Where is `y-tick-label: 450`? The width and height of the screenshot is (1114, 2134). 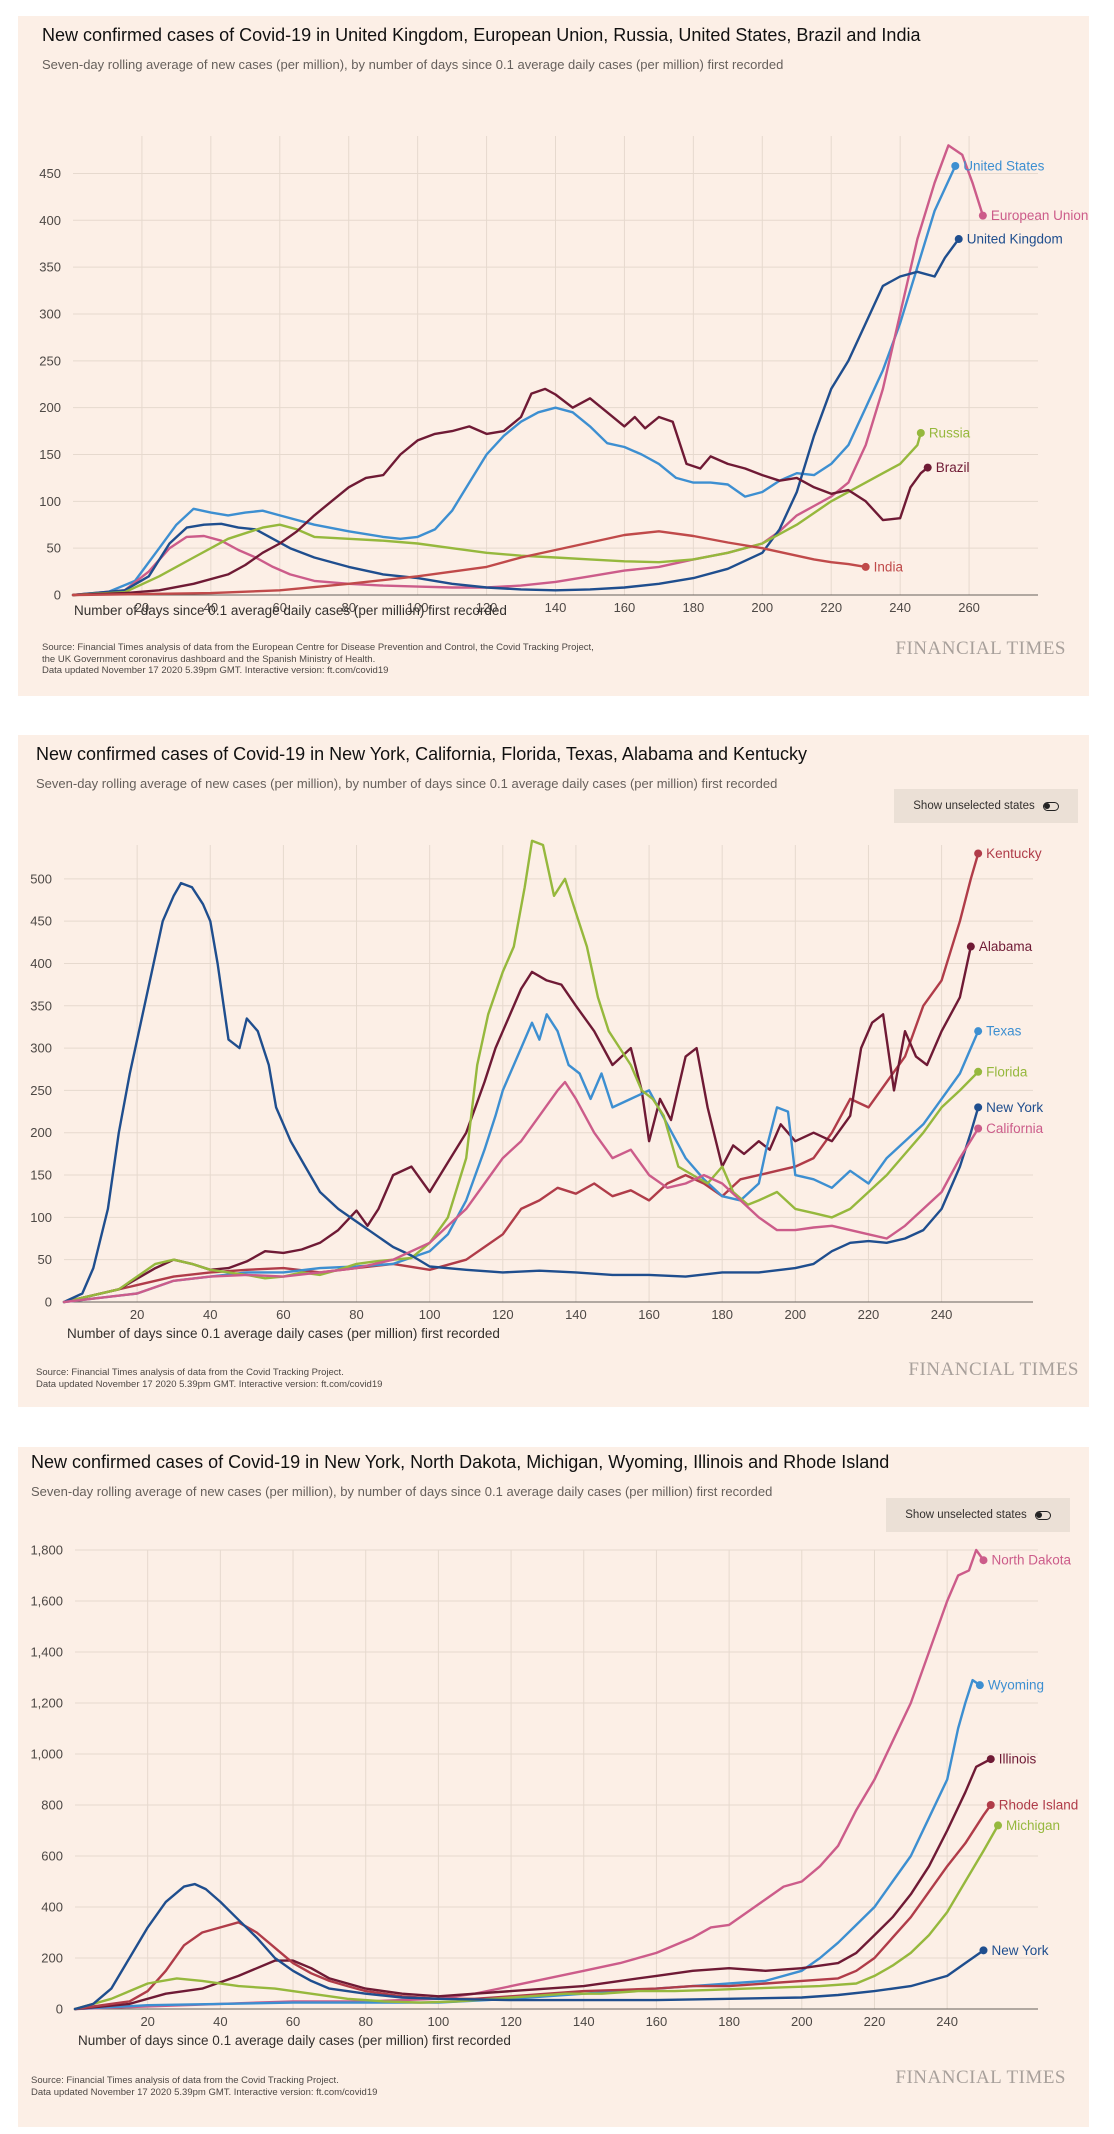
y-tick-label: 450 is located at coordinates (50, 173).